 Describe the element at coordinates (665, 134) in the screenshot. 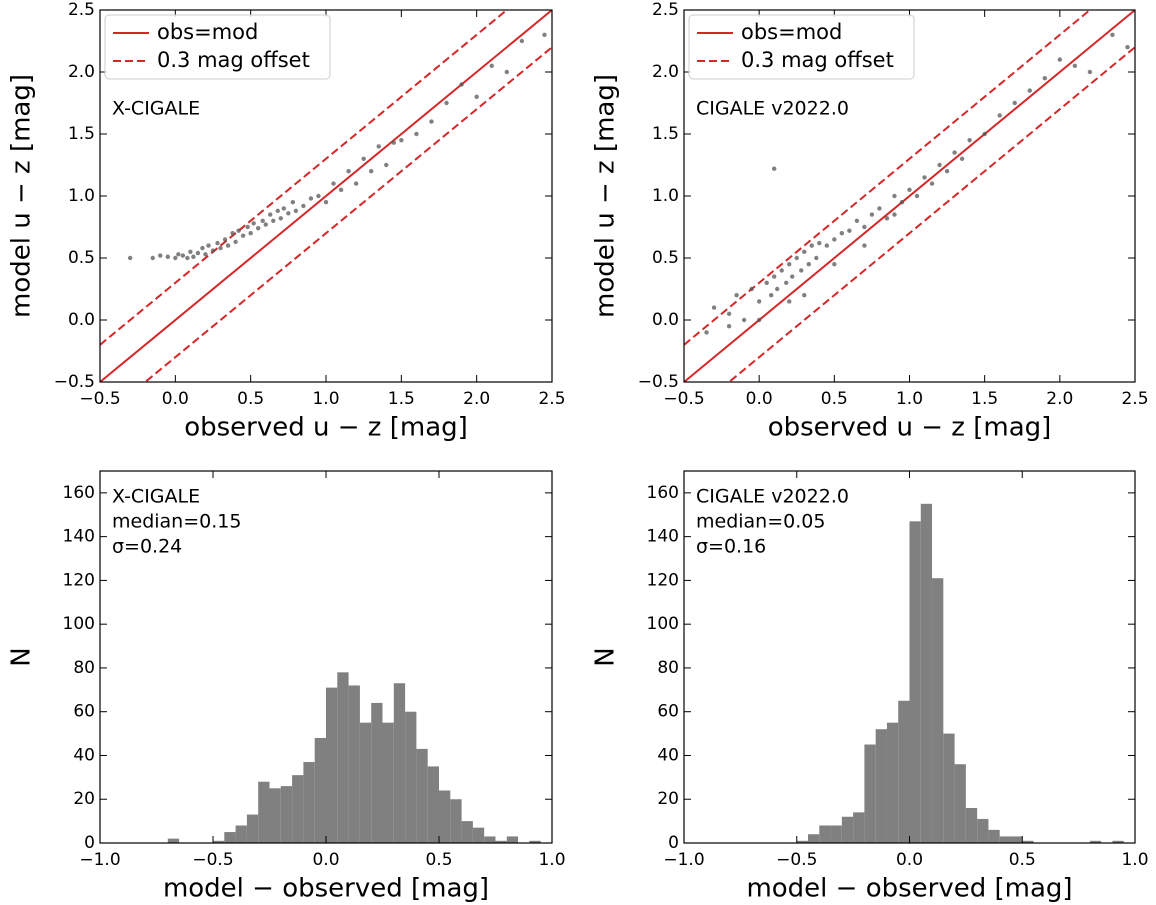

I see `y-tick-label: 1.5` at that location.